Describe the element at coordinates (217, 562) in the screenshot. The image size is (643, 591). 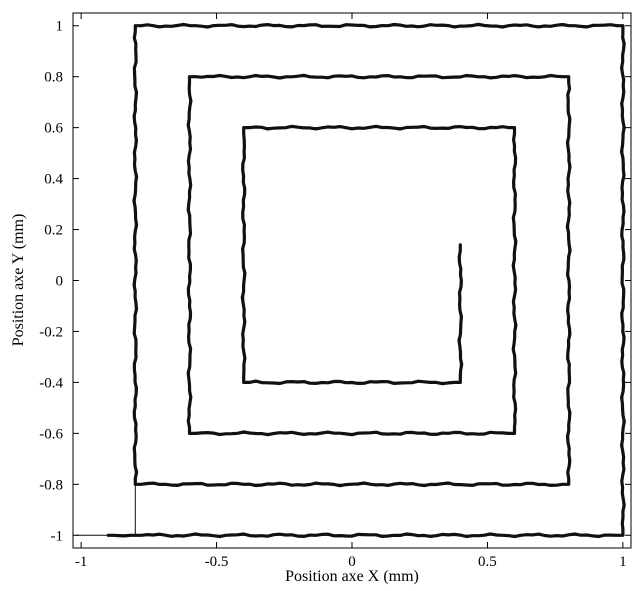
I see `x-tick-label: -0.5` at that location.